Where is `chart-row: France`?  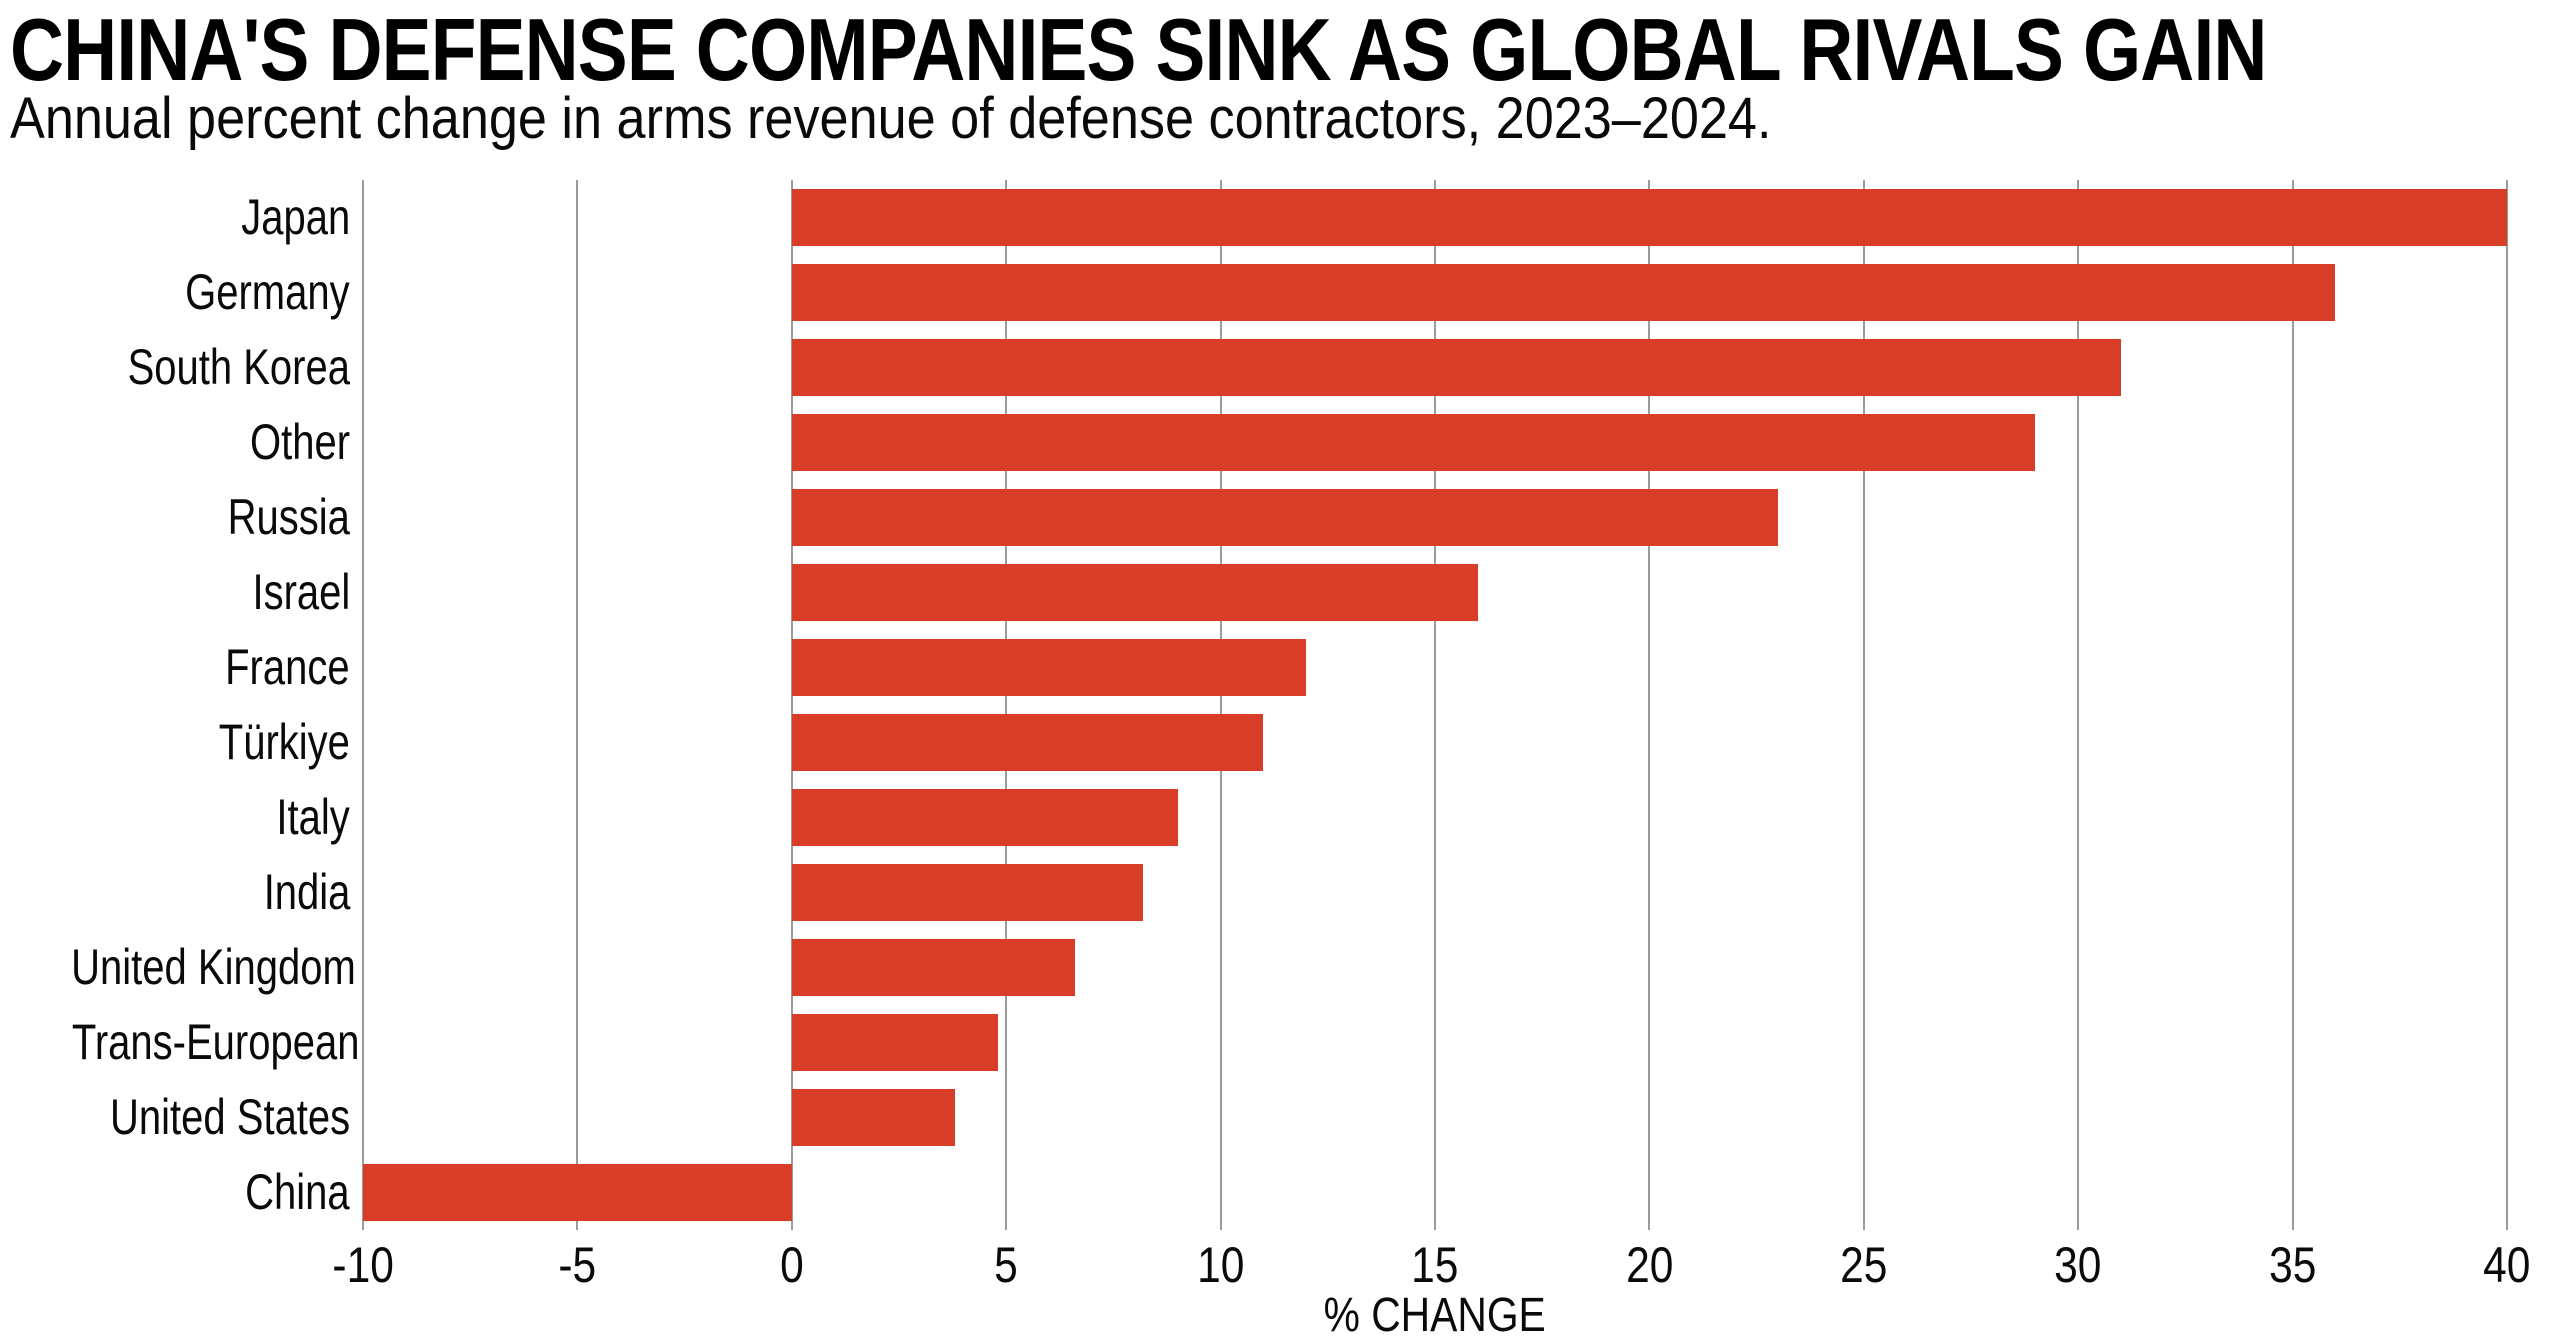 chart-row: France is located at coordinates (1280, 667).